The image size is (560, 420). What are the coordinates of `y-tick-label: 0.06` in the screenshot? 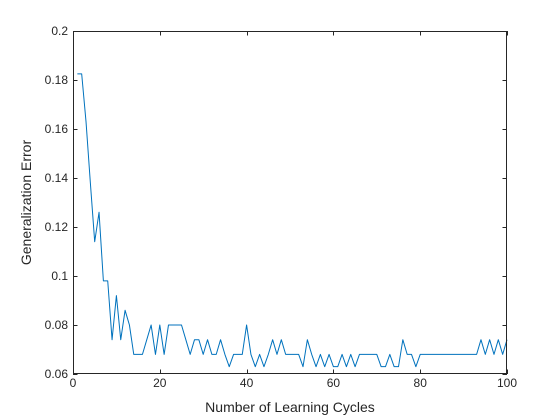 It's located at (57, 374).